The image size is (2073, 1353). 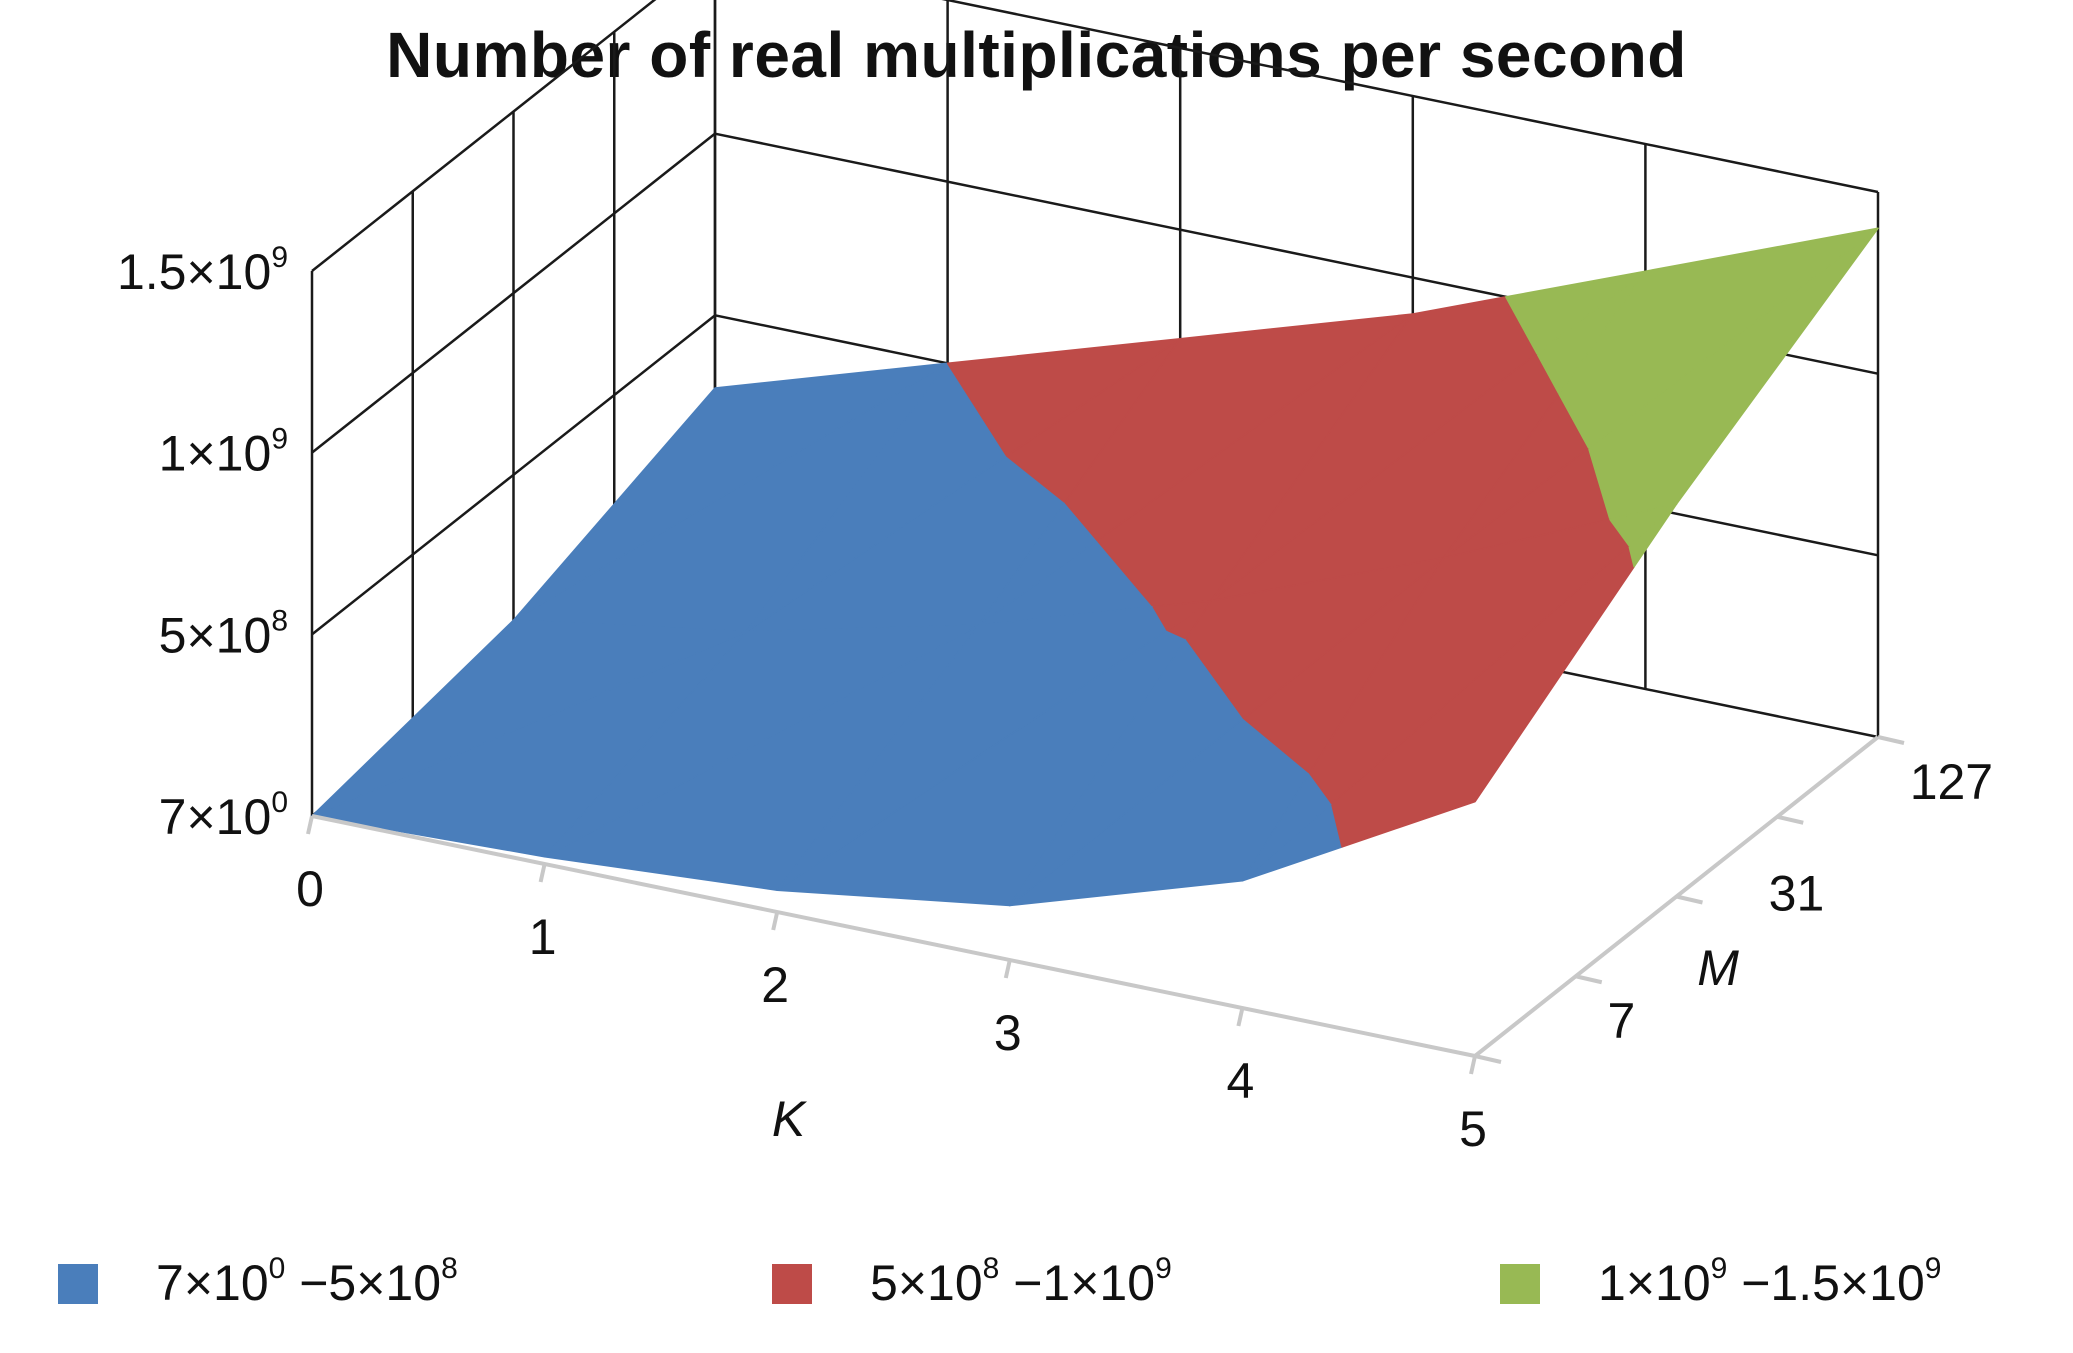 What do you see at coordinates (1473, 1129) in the screenshot?
I see `k-tick-label: 5` at bounding box center [1473, 1129].